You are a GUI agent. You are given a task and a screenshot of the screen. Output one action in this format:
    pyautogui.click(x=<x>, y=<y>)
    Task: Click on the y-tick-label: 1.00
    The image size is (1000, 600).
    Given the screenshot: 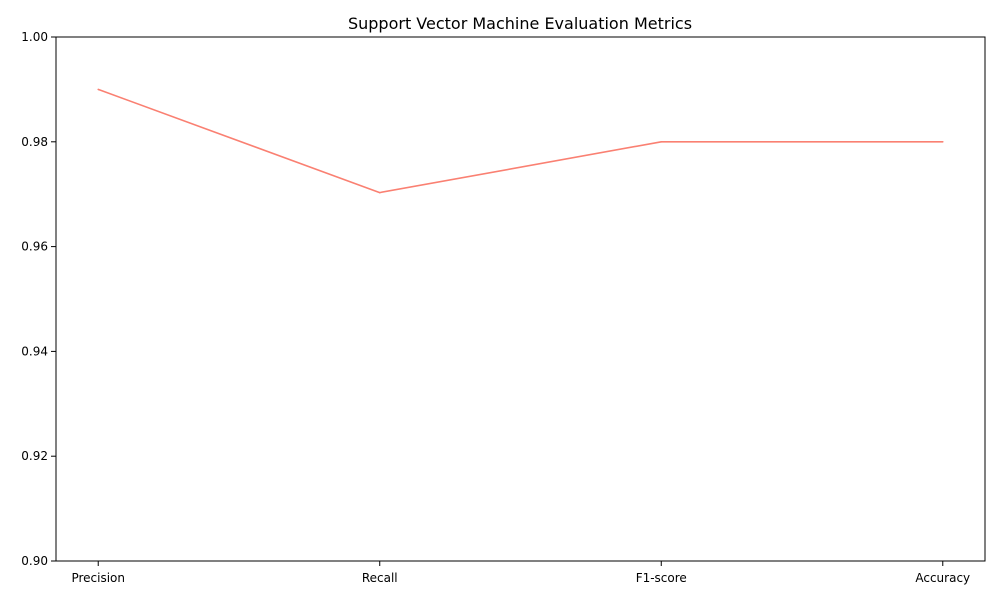 What is the action you would take?
    pyautogui.click(x=34, y=37)
    